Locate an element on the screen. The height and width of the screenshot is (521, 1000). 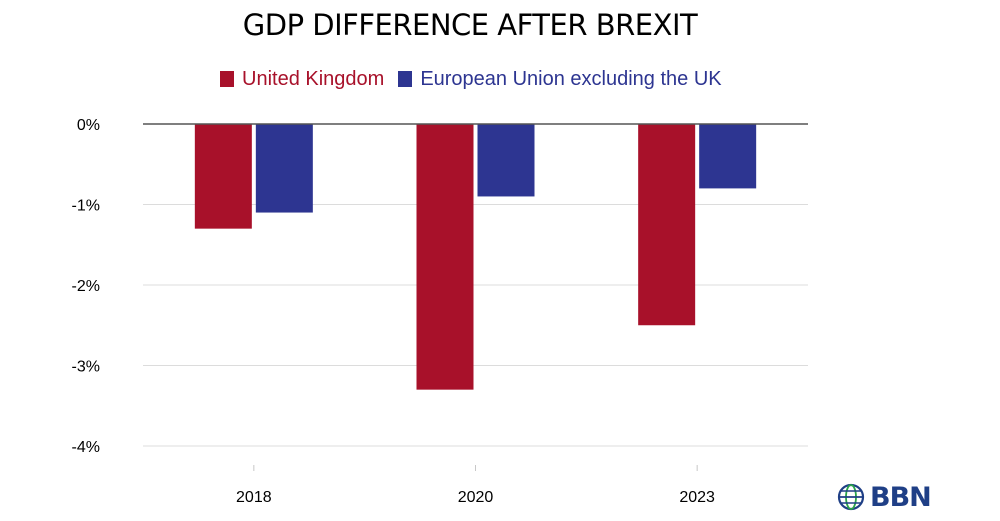
legend-item-eu: European Union excluding the UK is located at coordinates (560, 79).